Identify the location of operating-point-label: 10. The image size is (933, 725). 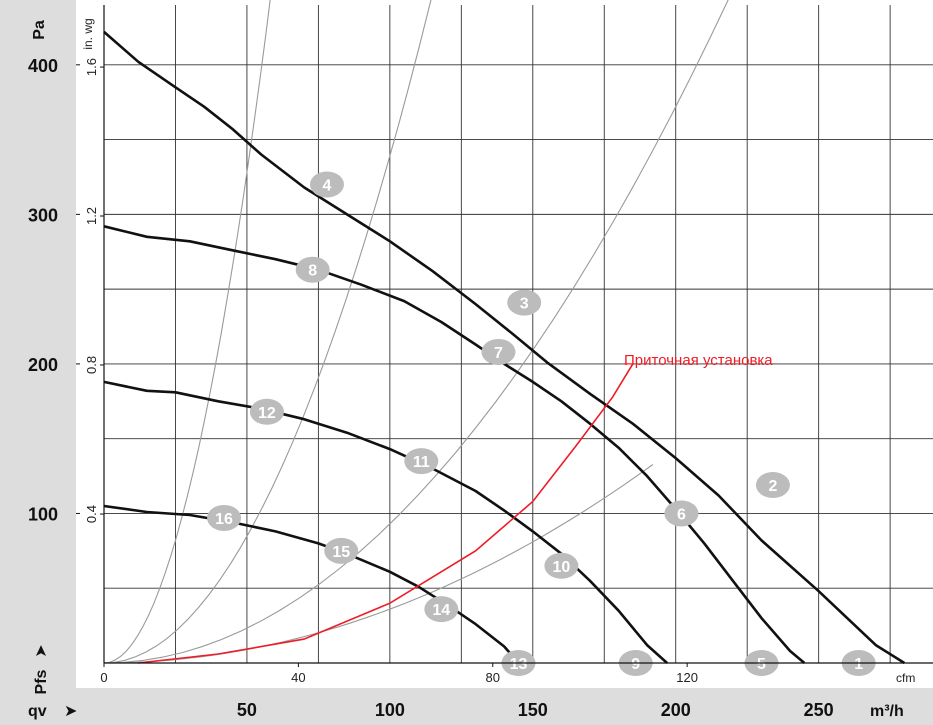
(561, 567).